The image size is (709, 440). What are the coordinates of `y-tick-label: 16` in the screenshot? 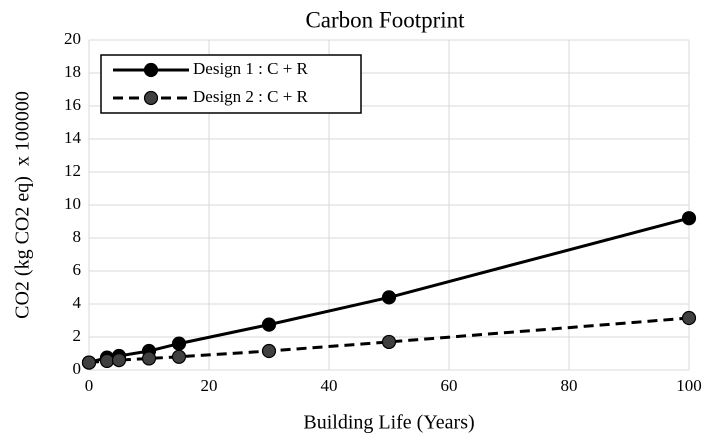 It's located at (72, 104).